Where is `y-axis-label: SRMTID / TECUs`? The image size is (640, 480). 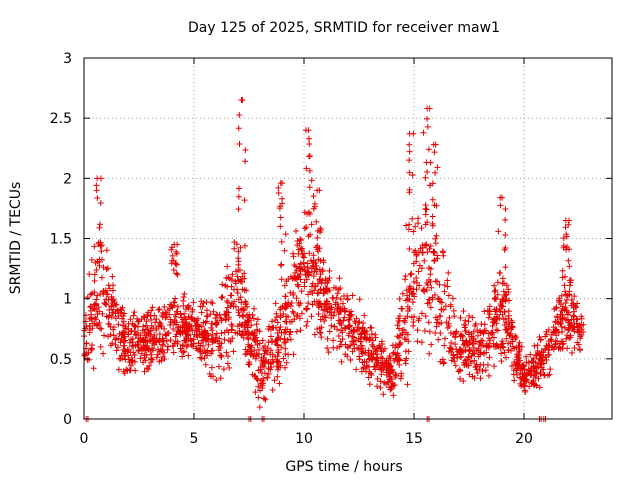
y-axis-label: SRMTID / TECUs is located at coordinates (16, 238).